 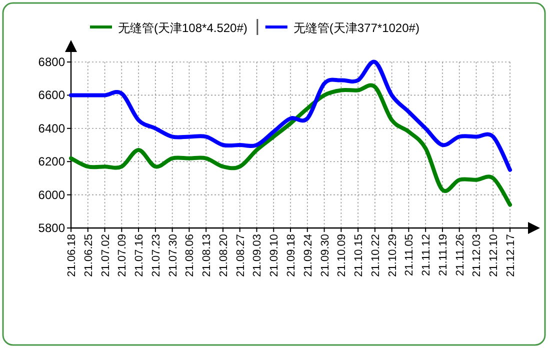 I want to click on x-tick-label: 21.07.23, so click(x=156, y=255).